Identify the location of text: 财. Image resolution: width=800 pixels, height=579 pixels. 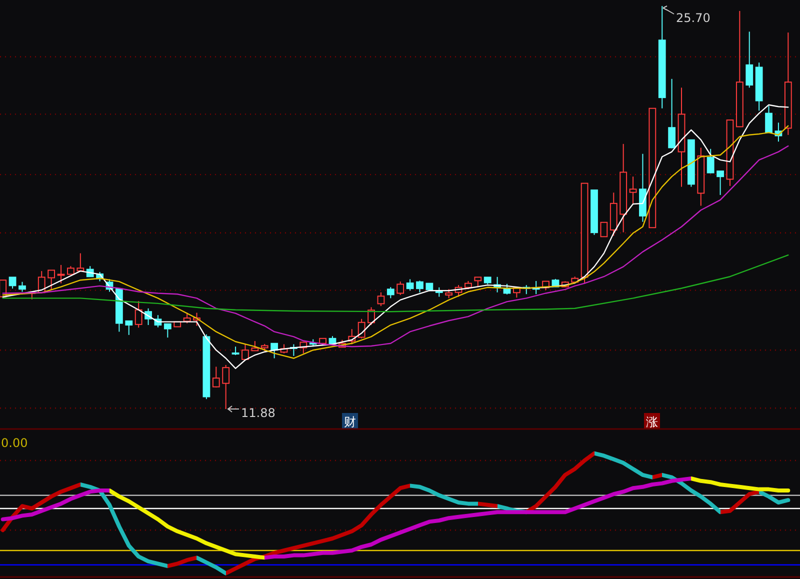
(350, 422).